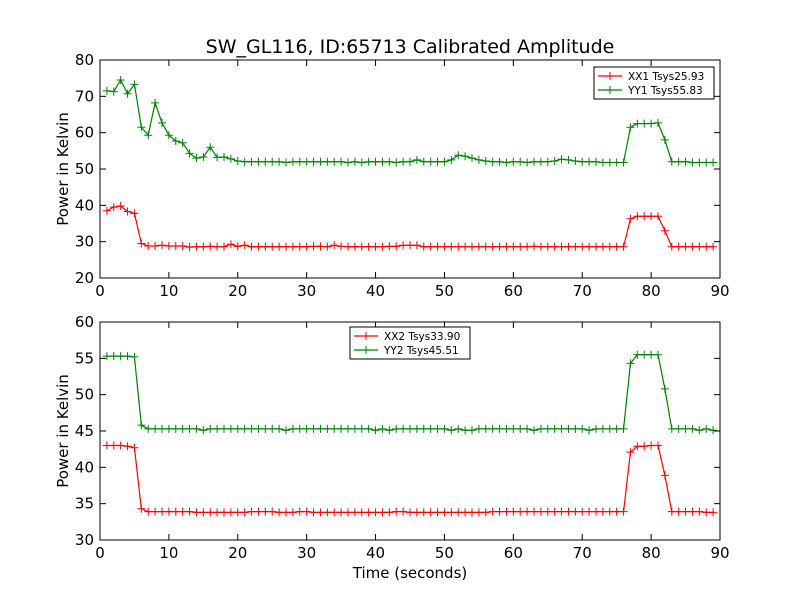  I want to click on y-tick-label: 45, so click(84, 431).